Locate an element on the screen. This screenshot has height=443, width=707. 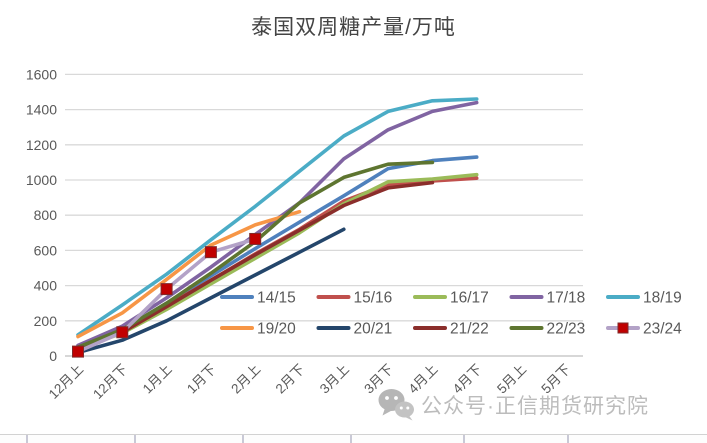
x-axis-tick-label: 12月上 is located at coordinates (66, 382).